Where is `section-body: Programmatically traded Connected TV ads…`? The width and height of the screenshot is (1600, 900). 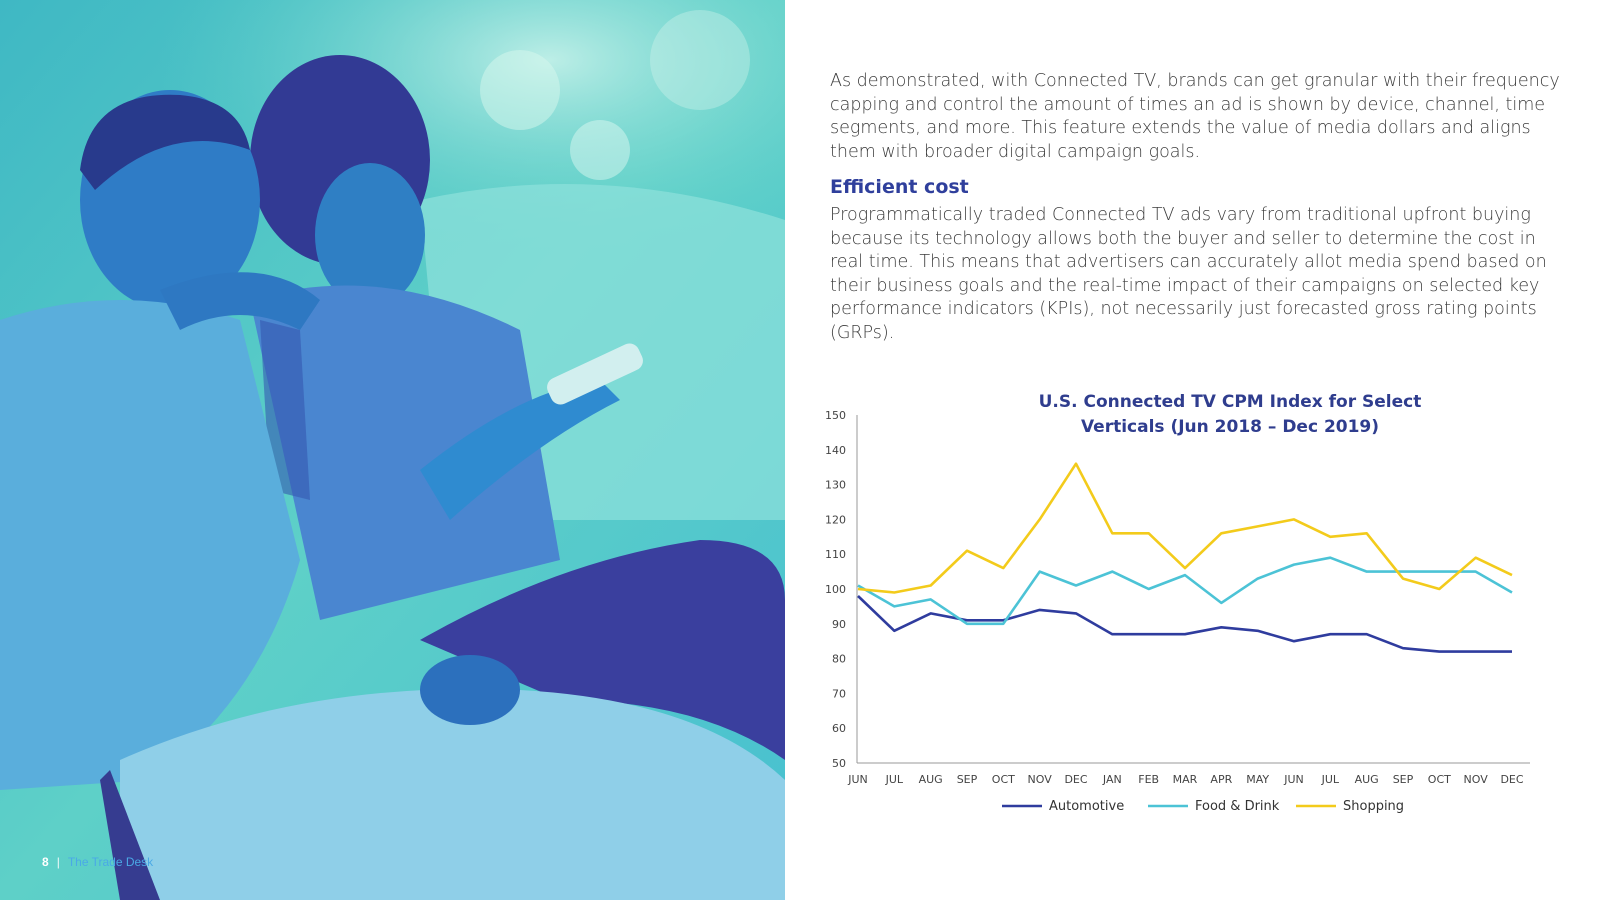 section-body: Programmatically traded Connected TV ads… is located at coordinates (1188, 274).